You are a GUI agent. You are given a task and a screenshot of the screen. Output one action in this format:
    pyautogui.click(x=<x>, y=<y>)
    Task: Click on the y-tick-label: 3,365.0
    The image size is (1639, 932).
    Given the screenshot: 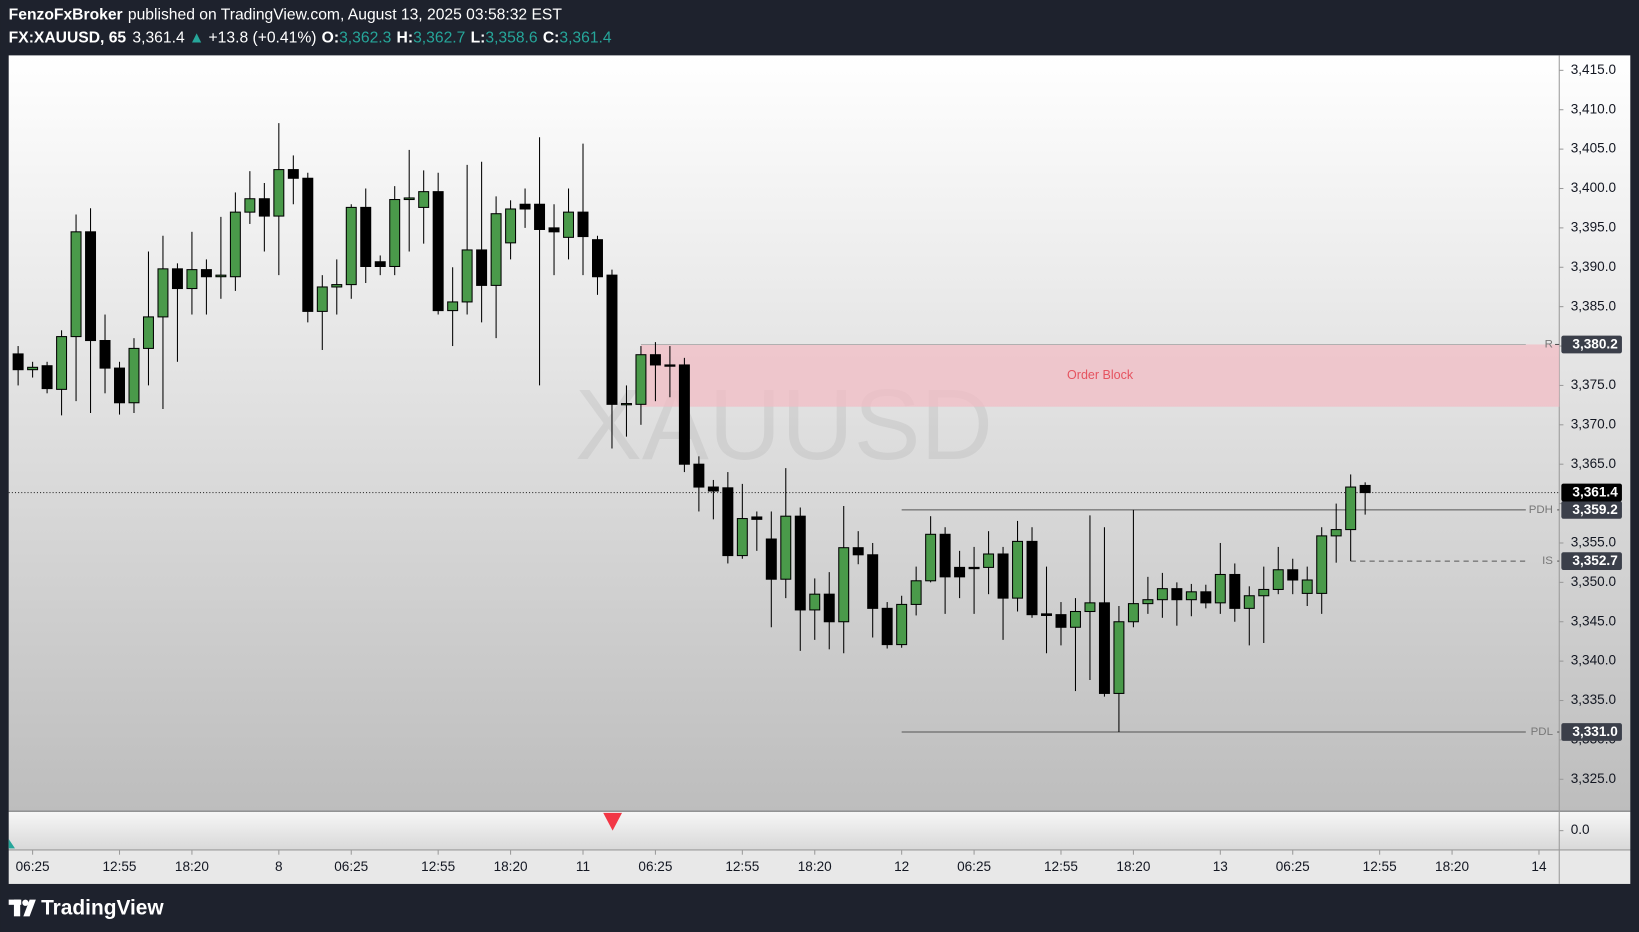 What is the action you would take?
    pyautogui.click(x=1594, y=463)
    